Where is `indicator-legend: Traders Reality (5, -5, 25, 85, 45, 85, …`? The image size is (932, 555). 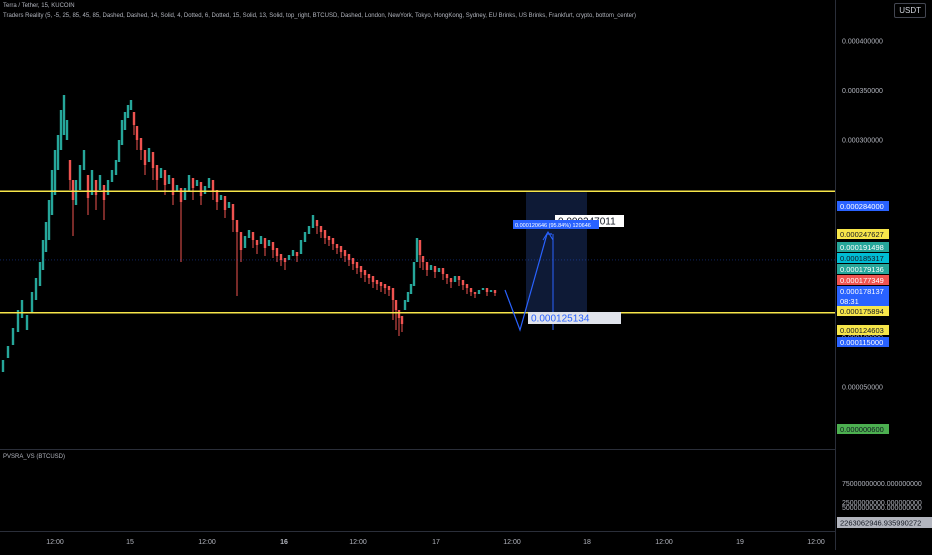
indicator-legend: Traders Reality (5, -5, 25, 85, 45, 85, … is located at coordinates (319, 16).